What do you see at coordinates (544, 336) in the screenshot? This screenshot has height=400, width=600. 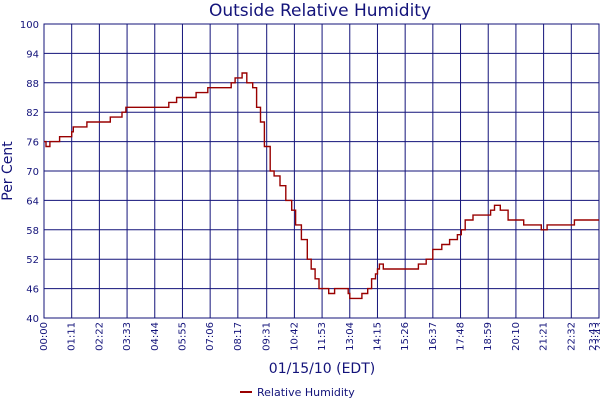 I see `x-tick-label: 21:21` at bounding box center [544, 336].